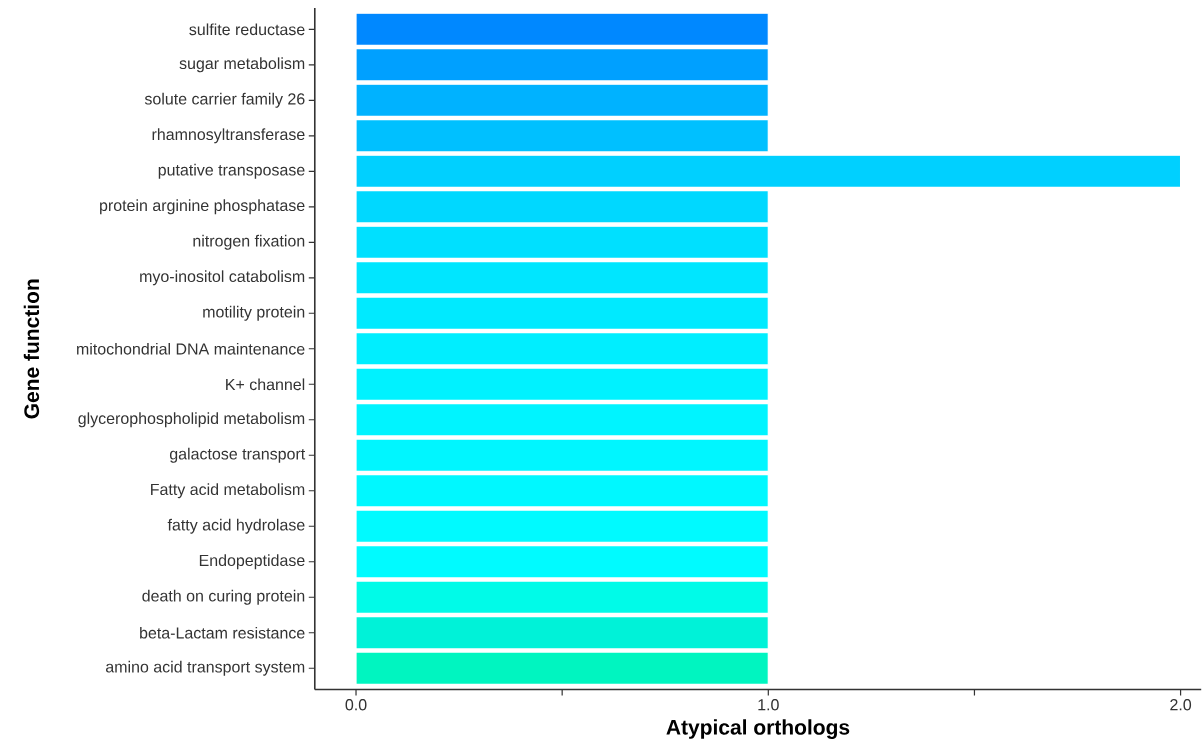 The image size is (1202, 747). What do you see at coordinates (254, 313) in the screenshot?
I see `y-tick-label: motility protein` at bounding box center [254, 313].